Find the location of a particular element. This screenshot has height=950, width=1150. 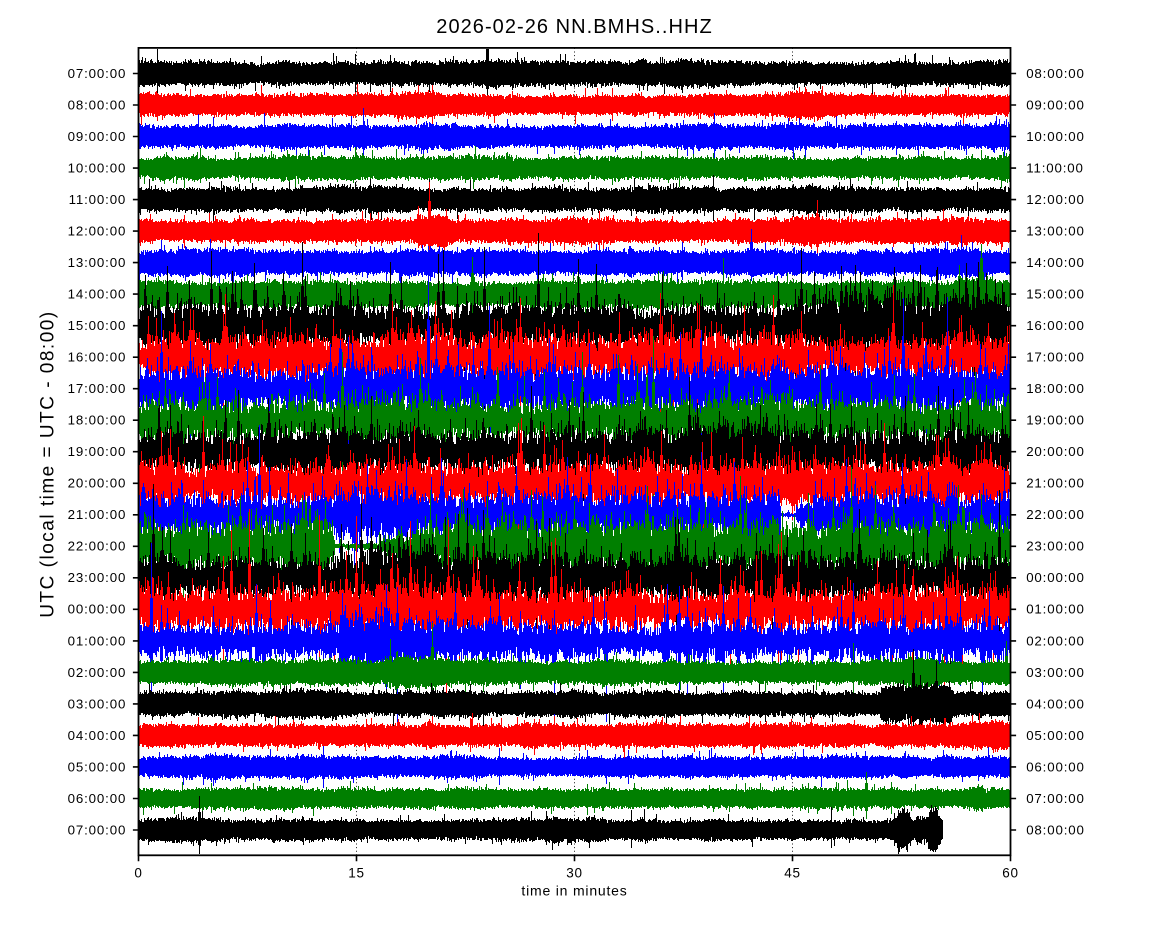

svg-text: 2026-02-26 NN.BMHS..HHZ is located at coordinates (574, 27).